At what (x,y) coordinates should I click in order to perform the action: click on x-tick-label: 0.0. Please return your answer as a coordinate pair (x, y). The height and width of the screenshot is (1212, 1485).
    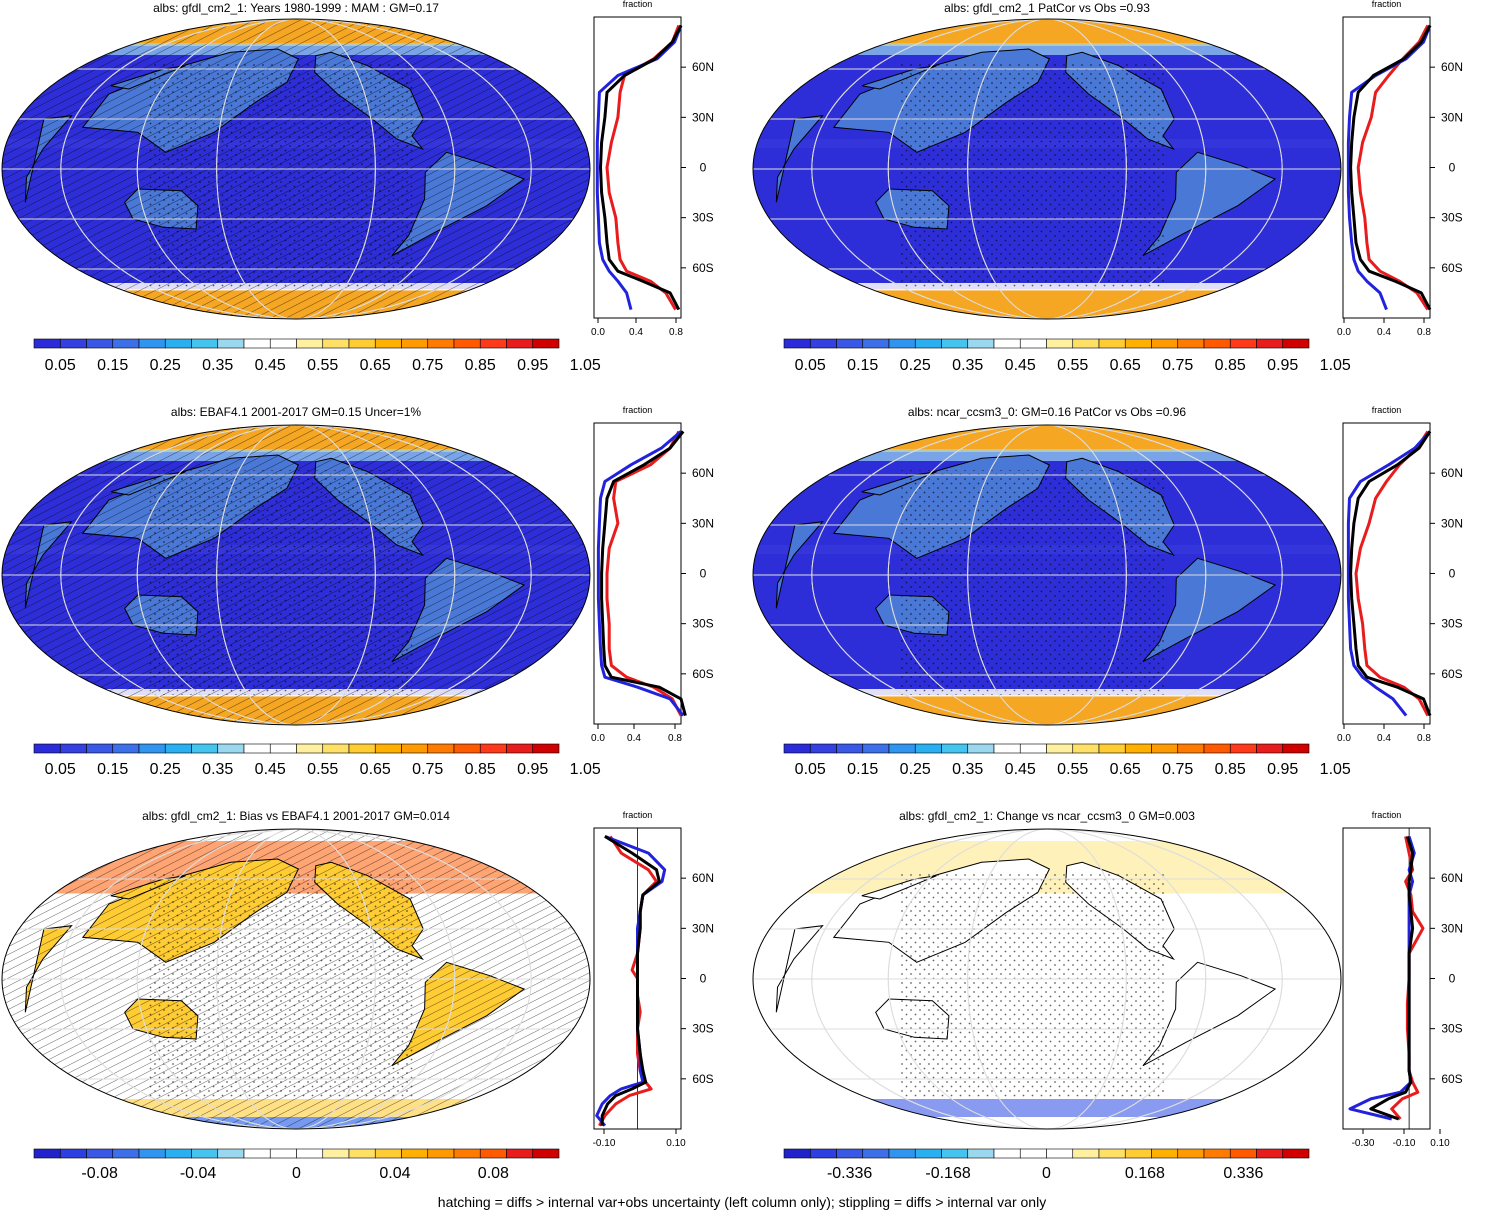
    Looking at the image, I should click on (598, 738).